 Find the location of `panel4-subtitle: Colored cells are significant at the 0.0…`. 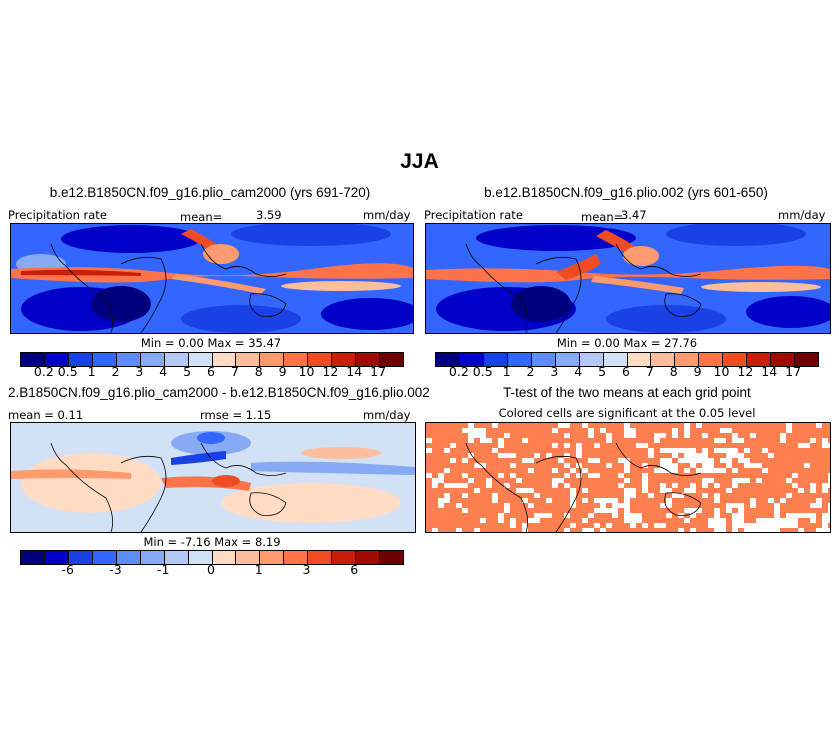

panel4-subtitle: Colored cells are significant at the 0.0… is located at coordinates (627, 413).